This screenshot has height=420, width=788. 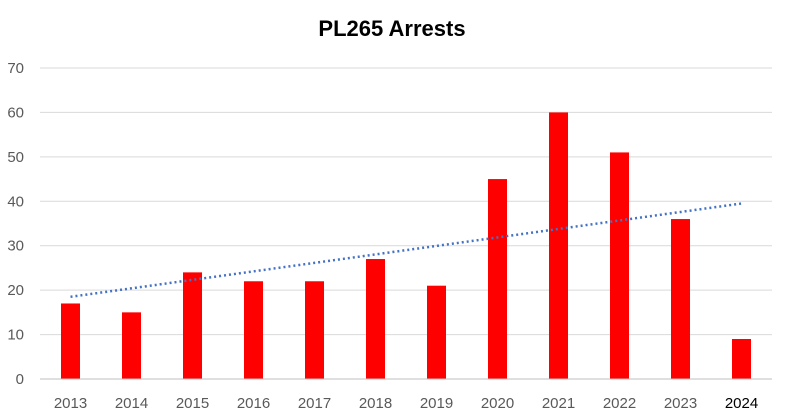 What do you see at coordinates (314, 330) in the screenshot?
I see `bar-2017` at bounding box center [314, 330].